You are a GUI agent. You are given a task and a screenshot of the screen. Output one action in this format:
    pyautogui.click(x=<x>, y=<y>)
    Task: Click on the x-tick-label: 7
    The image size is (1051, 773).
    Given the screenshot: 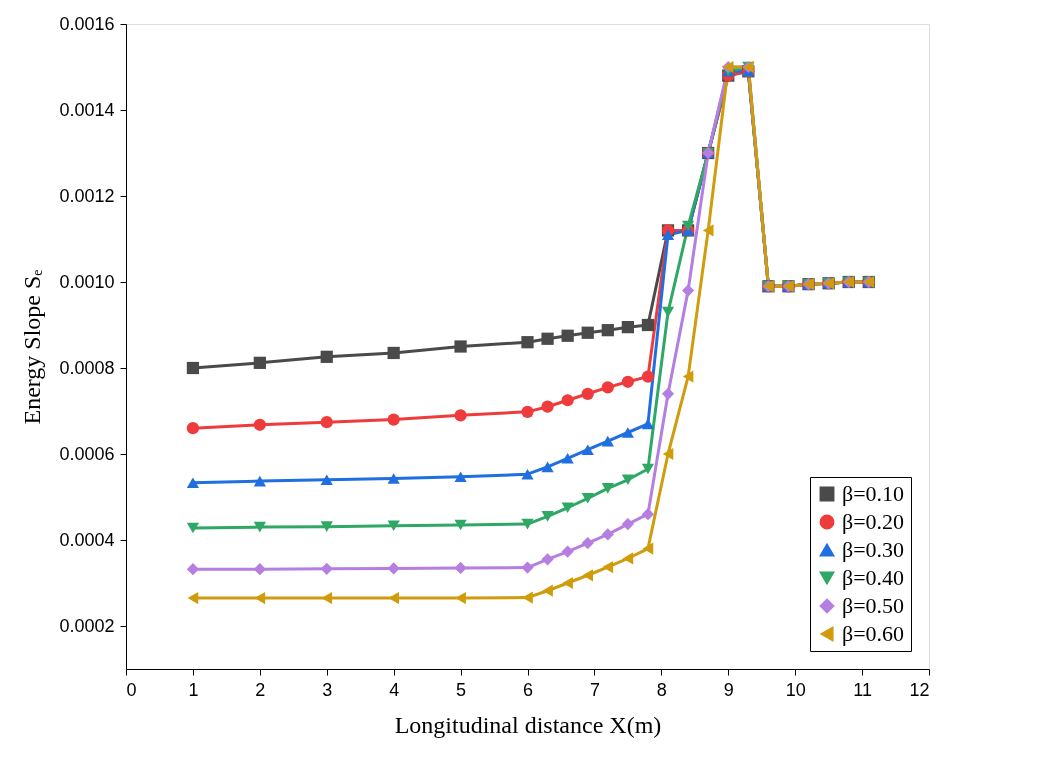 What is the action you would take?
    pyautogui.click(x=594, y=689)
    